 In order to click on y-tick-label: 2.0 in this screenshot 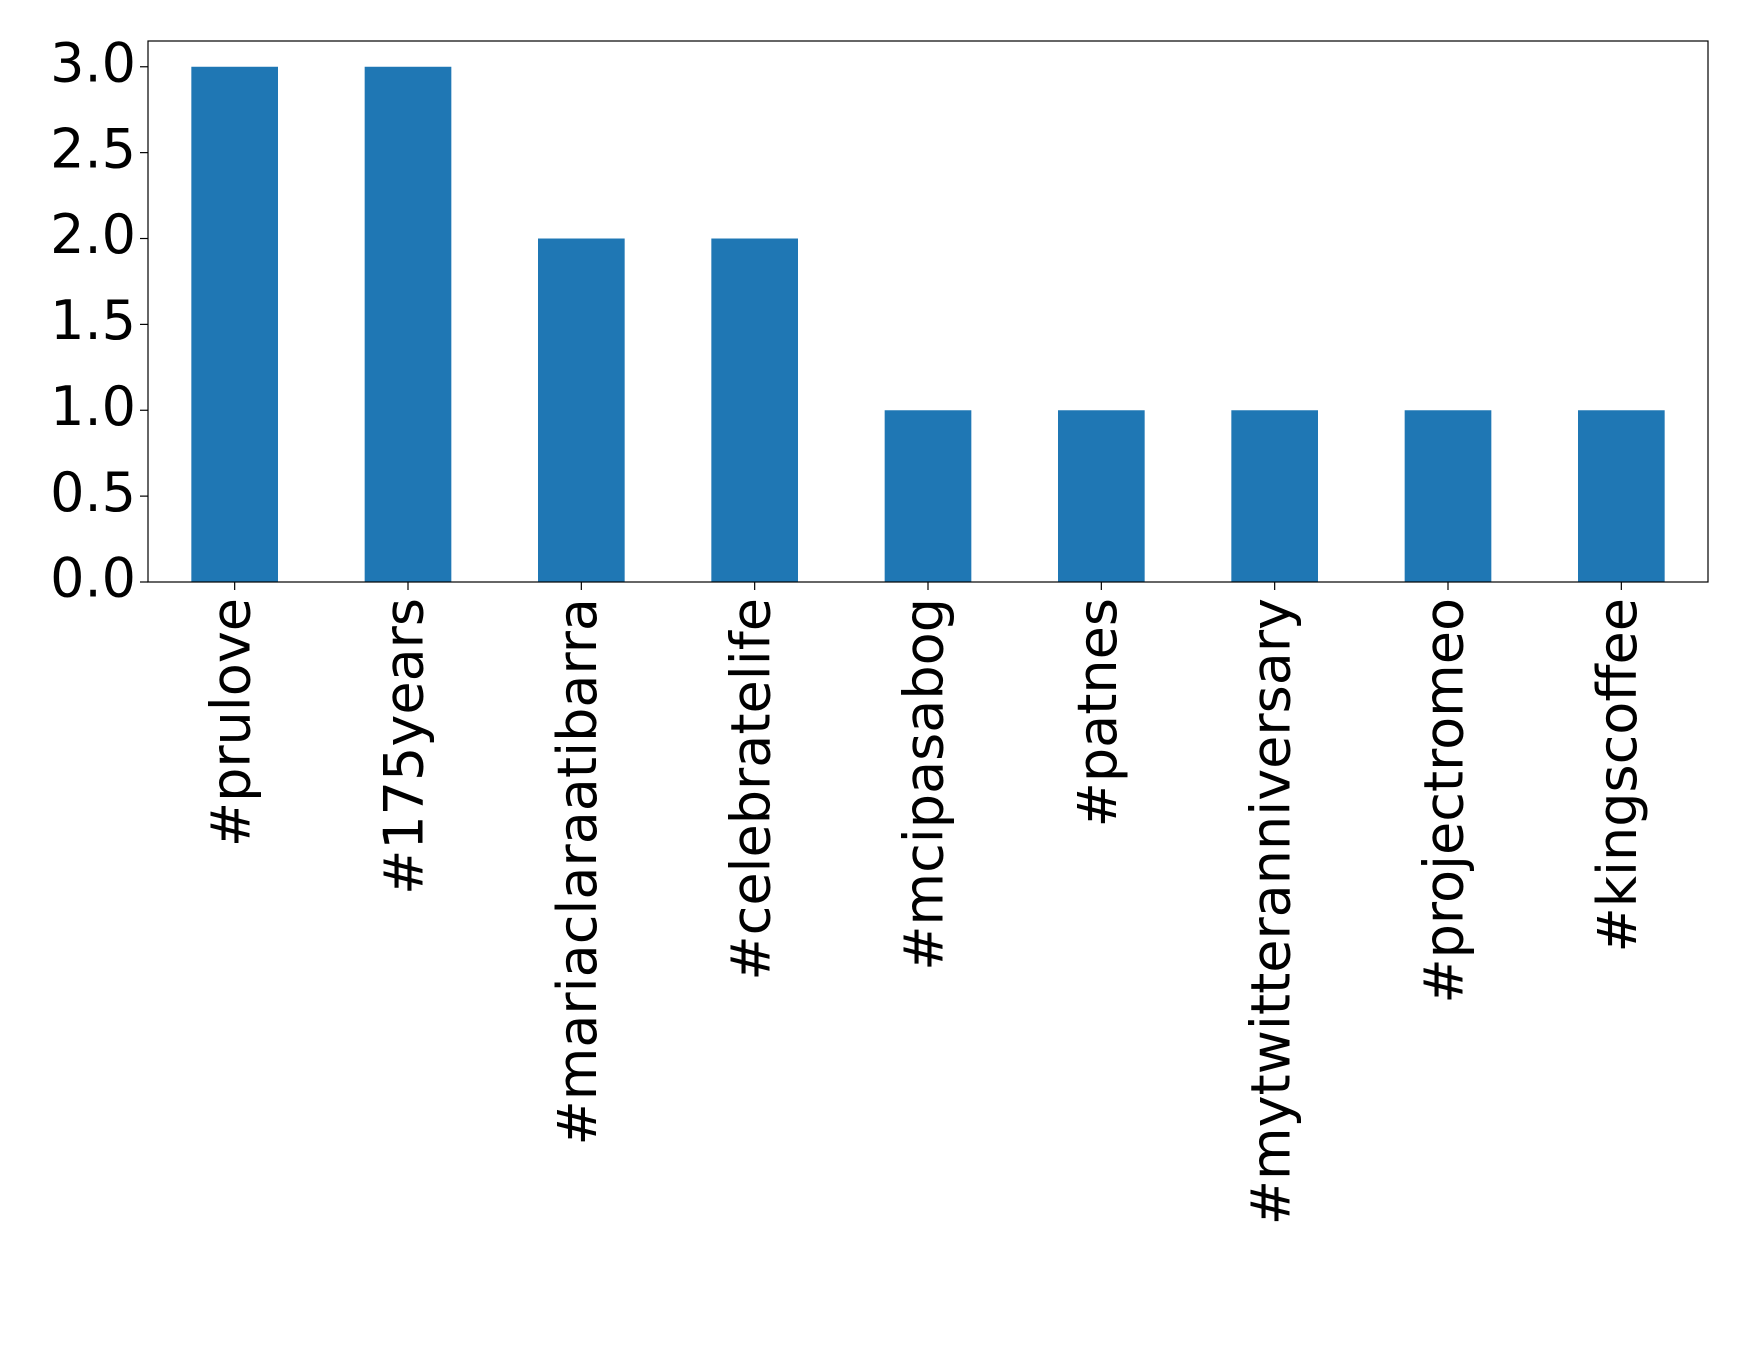, I will do `click(93, 234)`.